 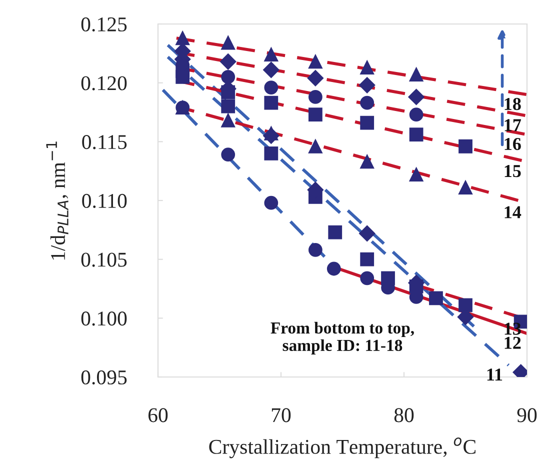 I want to click on y-tick-label: 0.105, so click(x=104, y=259).